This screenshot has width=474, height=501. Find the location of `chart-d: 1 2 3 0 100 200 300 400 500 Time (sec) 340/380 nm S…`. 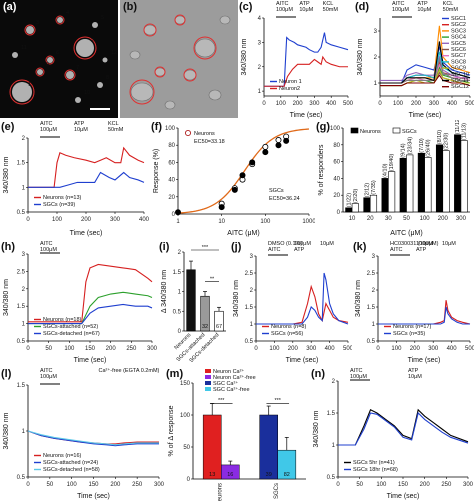

chart-d: 1 2 3 0 100 200 300 400 500 Time (sec) 340/380 nm S… is located at coordinates (414, 60).